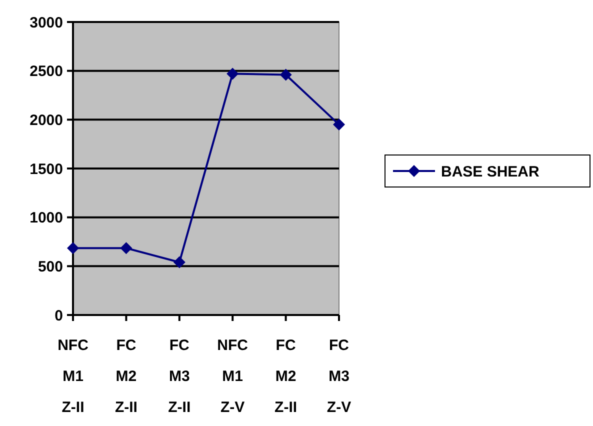  What do you see at coordinates (46, 23) in the screenshot?
I see `y-tick-label: 3000` at bounding box center [46, 23].